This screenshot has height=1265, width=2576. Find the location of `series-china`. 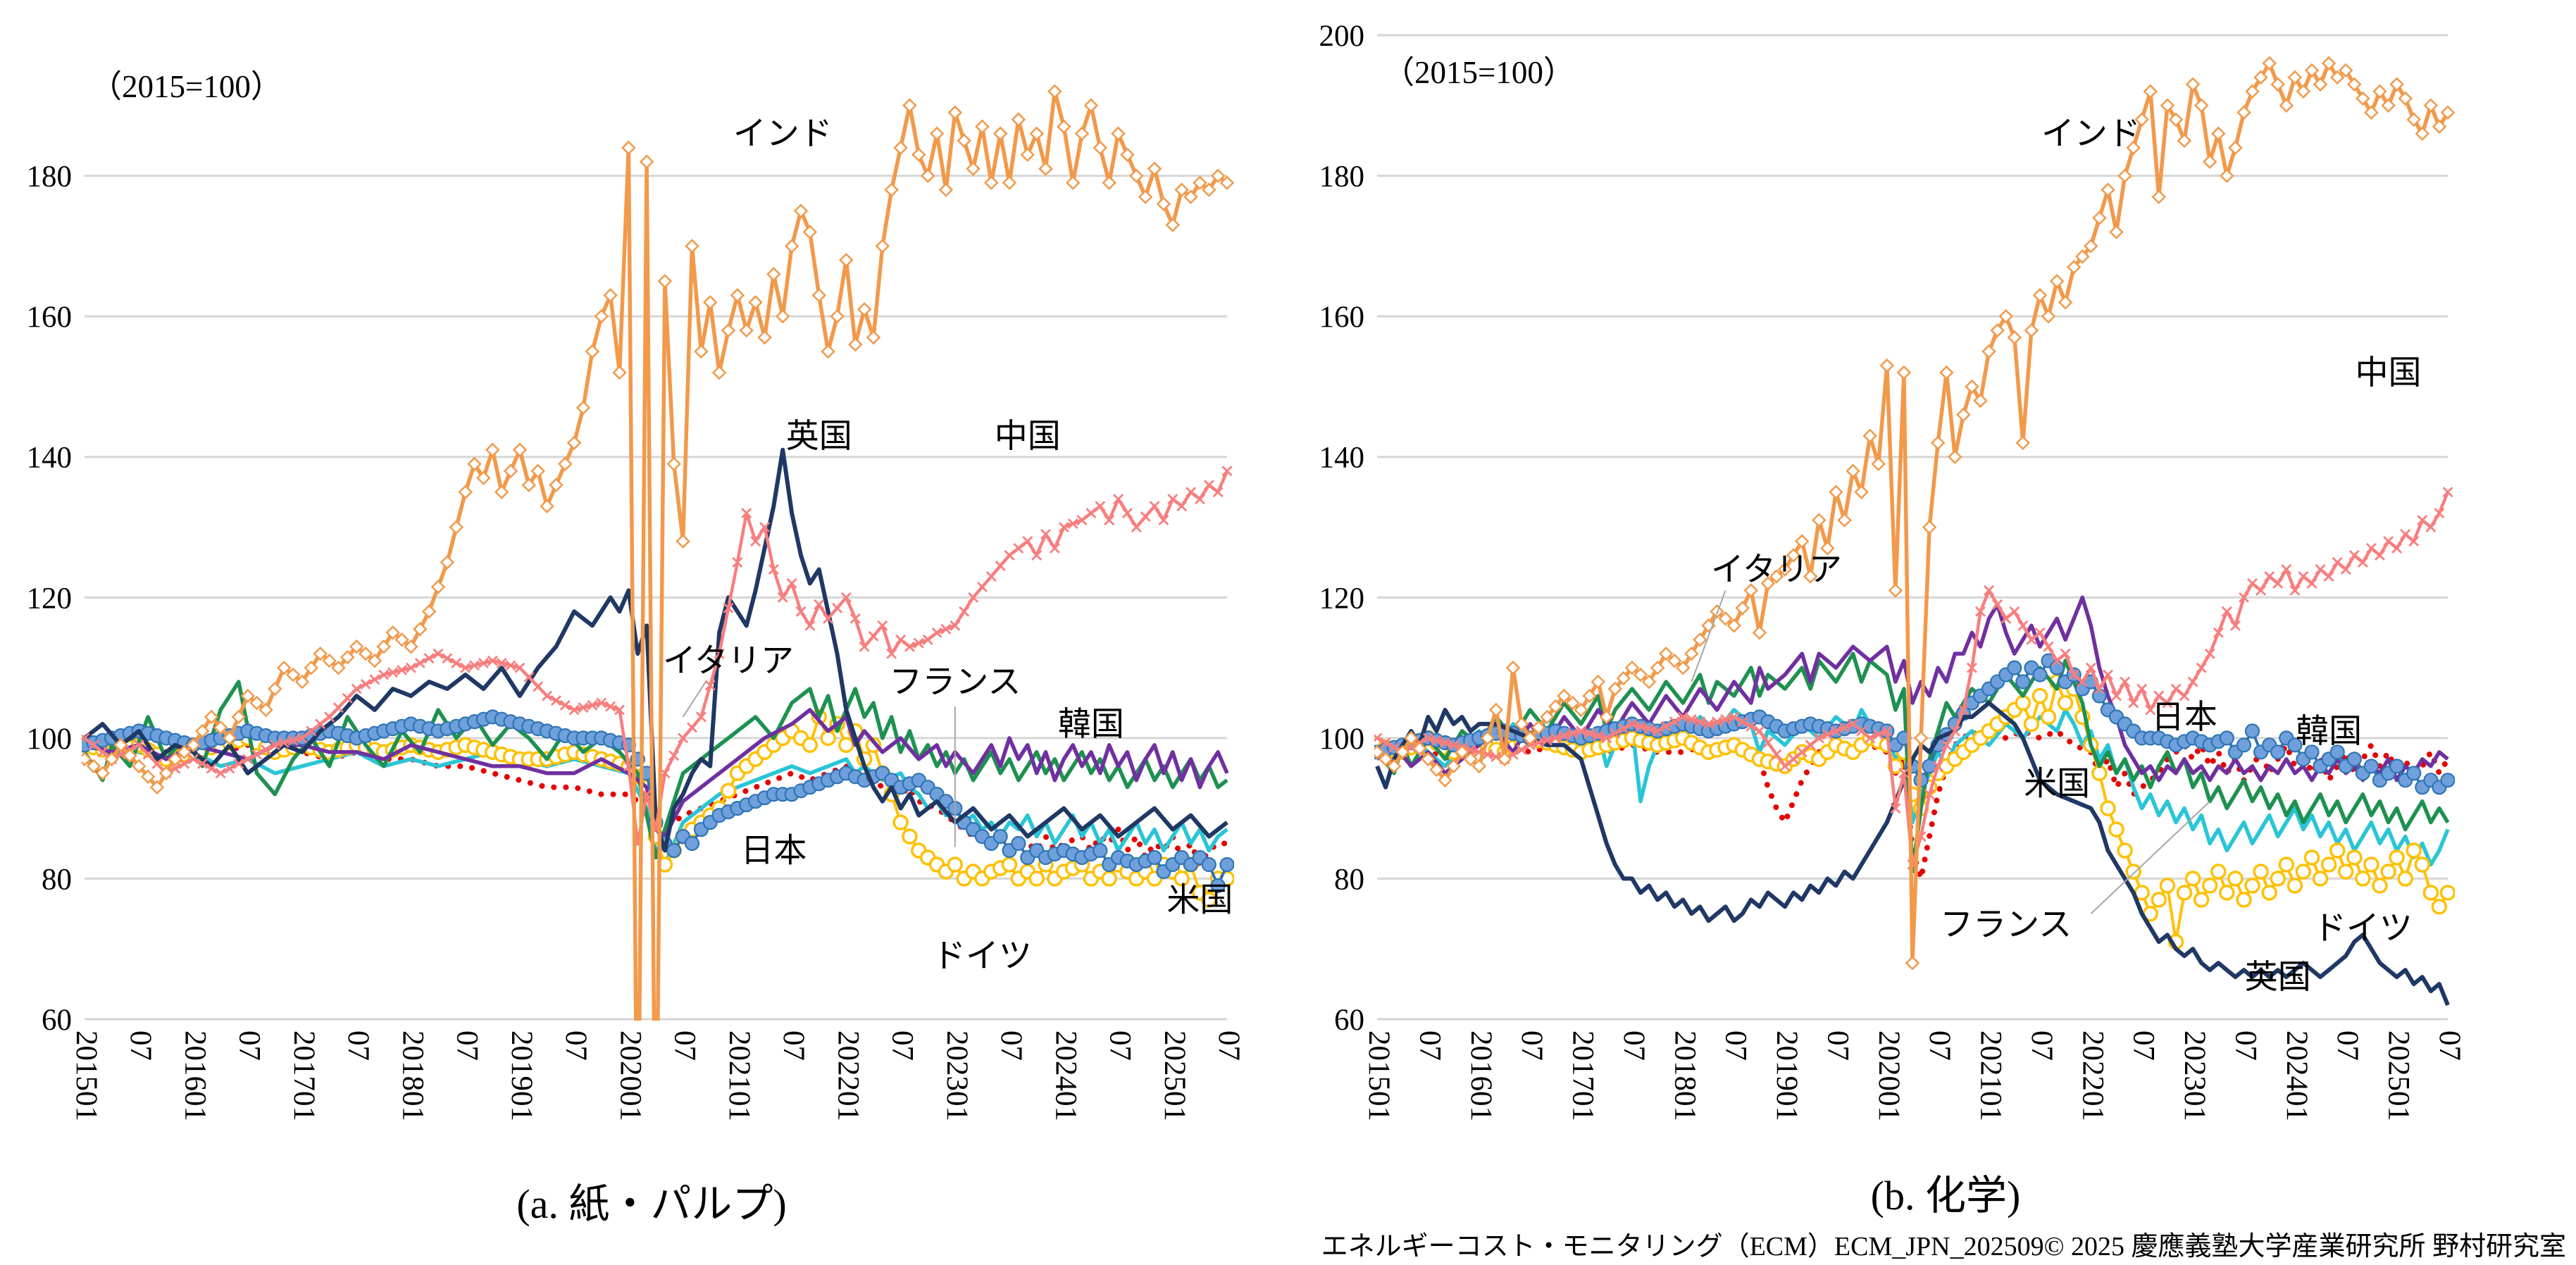

series-china is located at coordinates (657, 658).